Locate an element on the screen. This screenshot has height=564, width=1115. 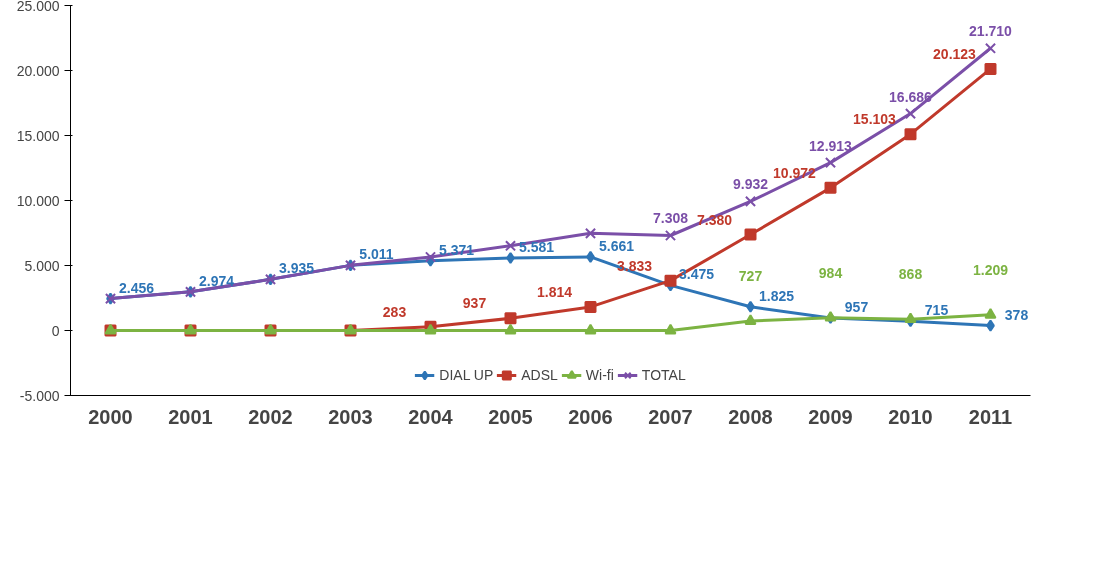
x-tick-label: 2009 is located at coordinates (830, 416).